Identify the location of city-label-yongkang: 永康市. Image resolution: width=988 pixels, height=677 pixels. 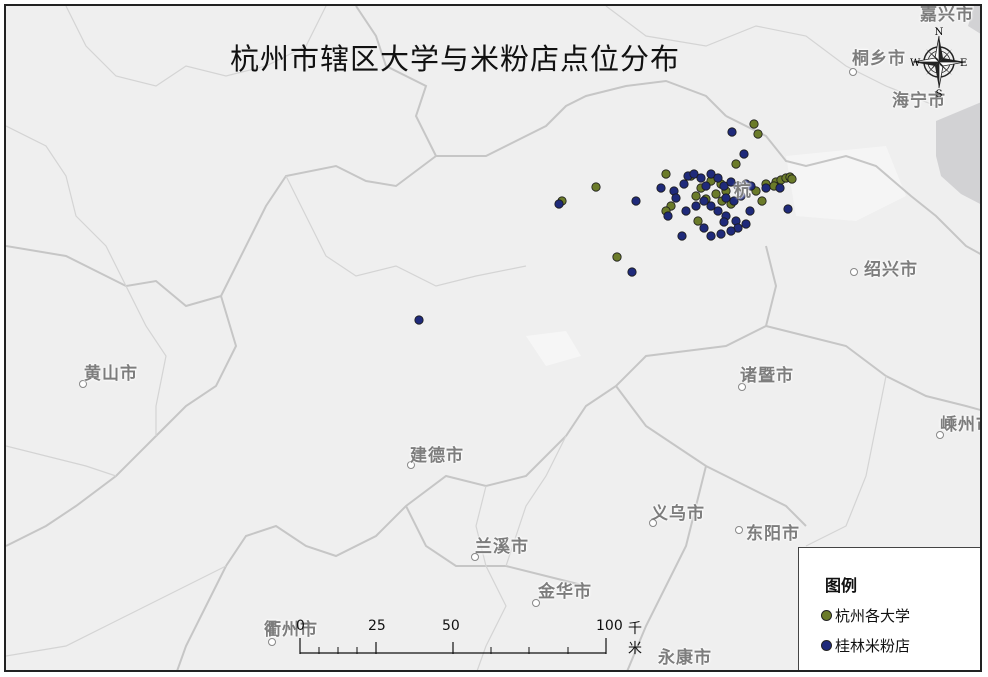
(685, 658).